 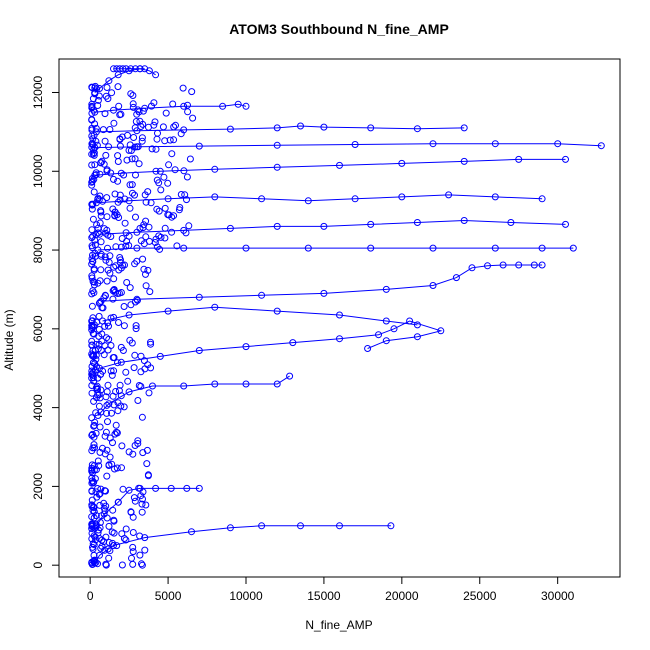 I want to click on x-tick-label: 5000, so click(x=168, y=596).